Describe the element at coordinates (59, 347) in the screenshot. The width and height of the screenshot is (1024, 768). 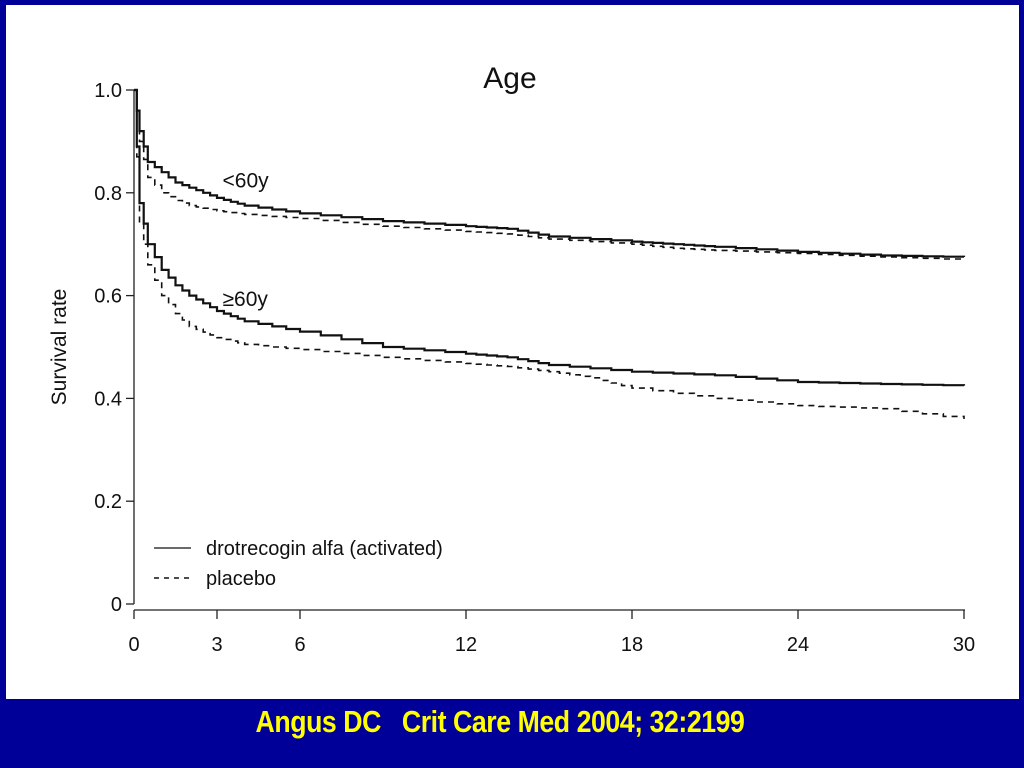
I see `y-axis-label: Survival rate` at that location.